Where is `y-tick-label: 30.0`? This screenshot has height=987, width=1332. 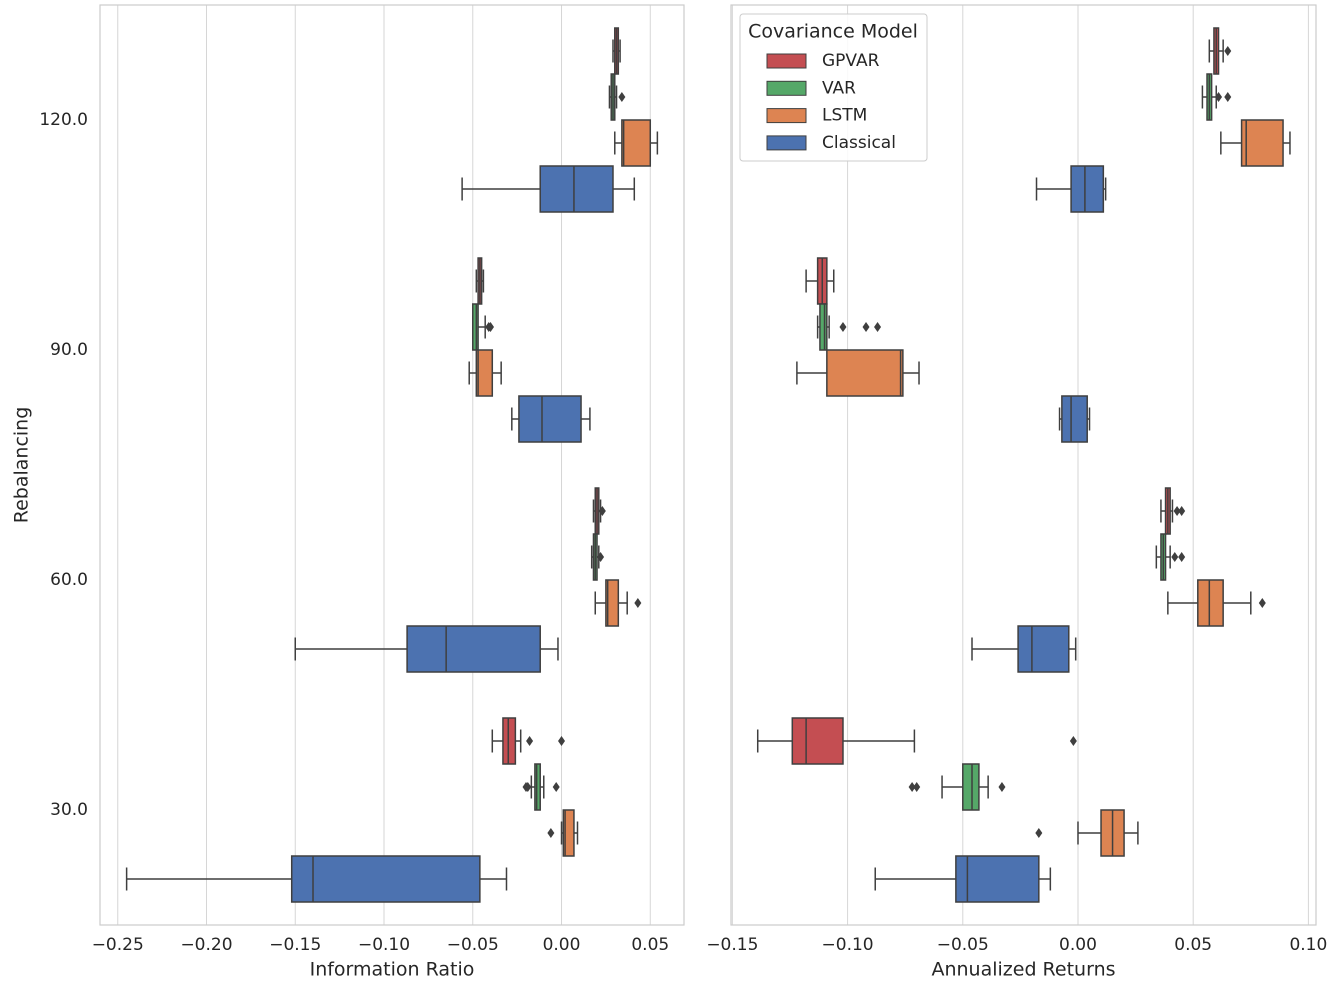
y-tick-label: 30.0 is located at coordinates (69, 810).